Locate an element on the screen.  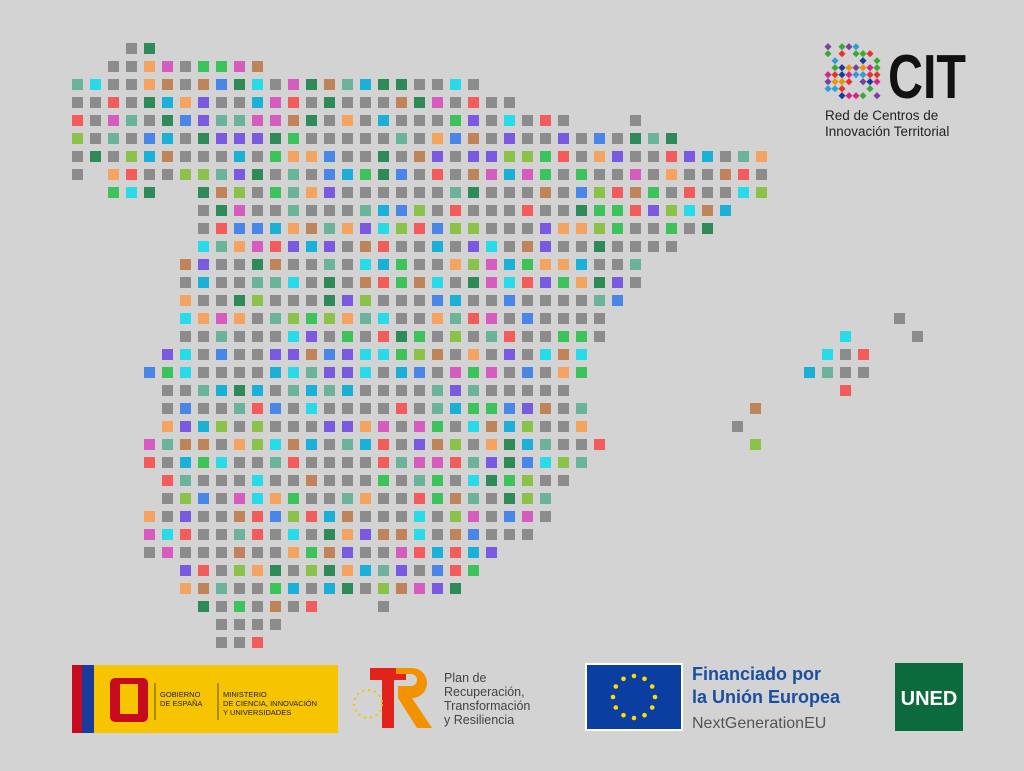
gov-text: DE ESPAÑA is located at coordinates (181, 703).